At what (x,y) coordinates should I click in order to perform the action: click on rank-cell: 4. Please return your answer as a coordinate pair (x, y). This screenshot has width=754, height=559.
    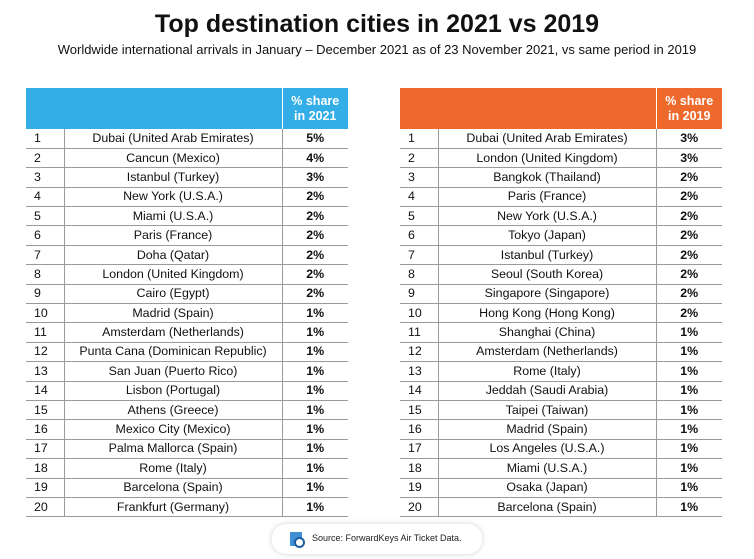
    Looking at the image, I should click on (45, 197).